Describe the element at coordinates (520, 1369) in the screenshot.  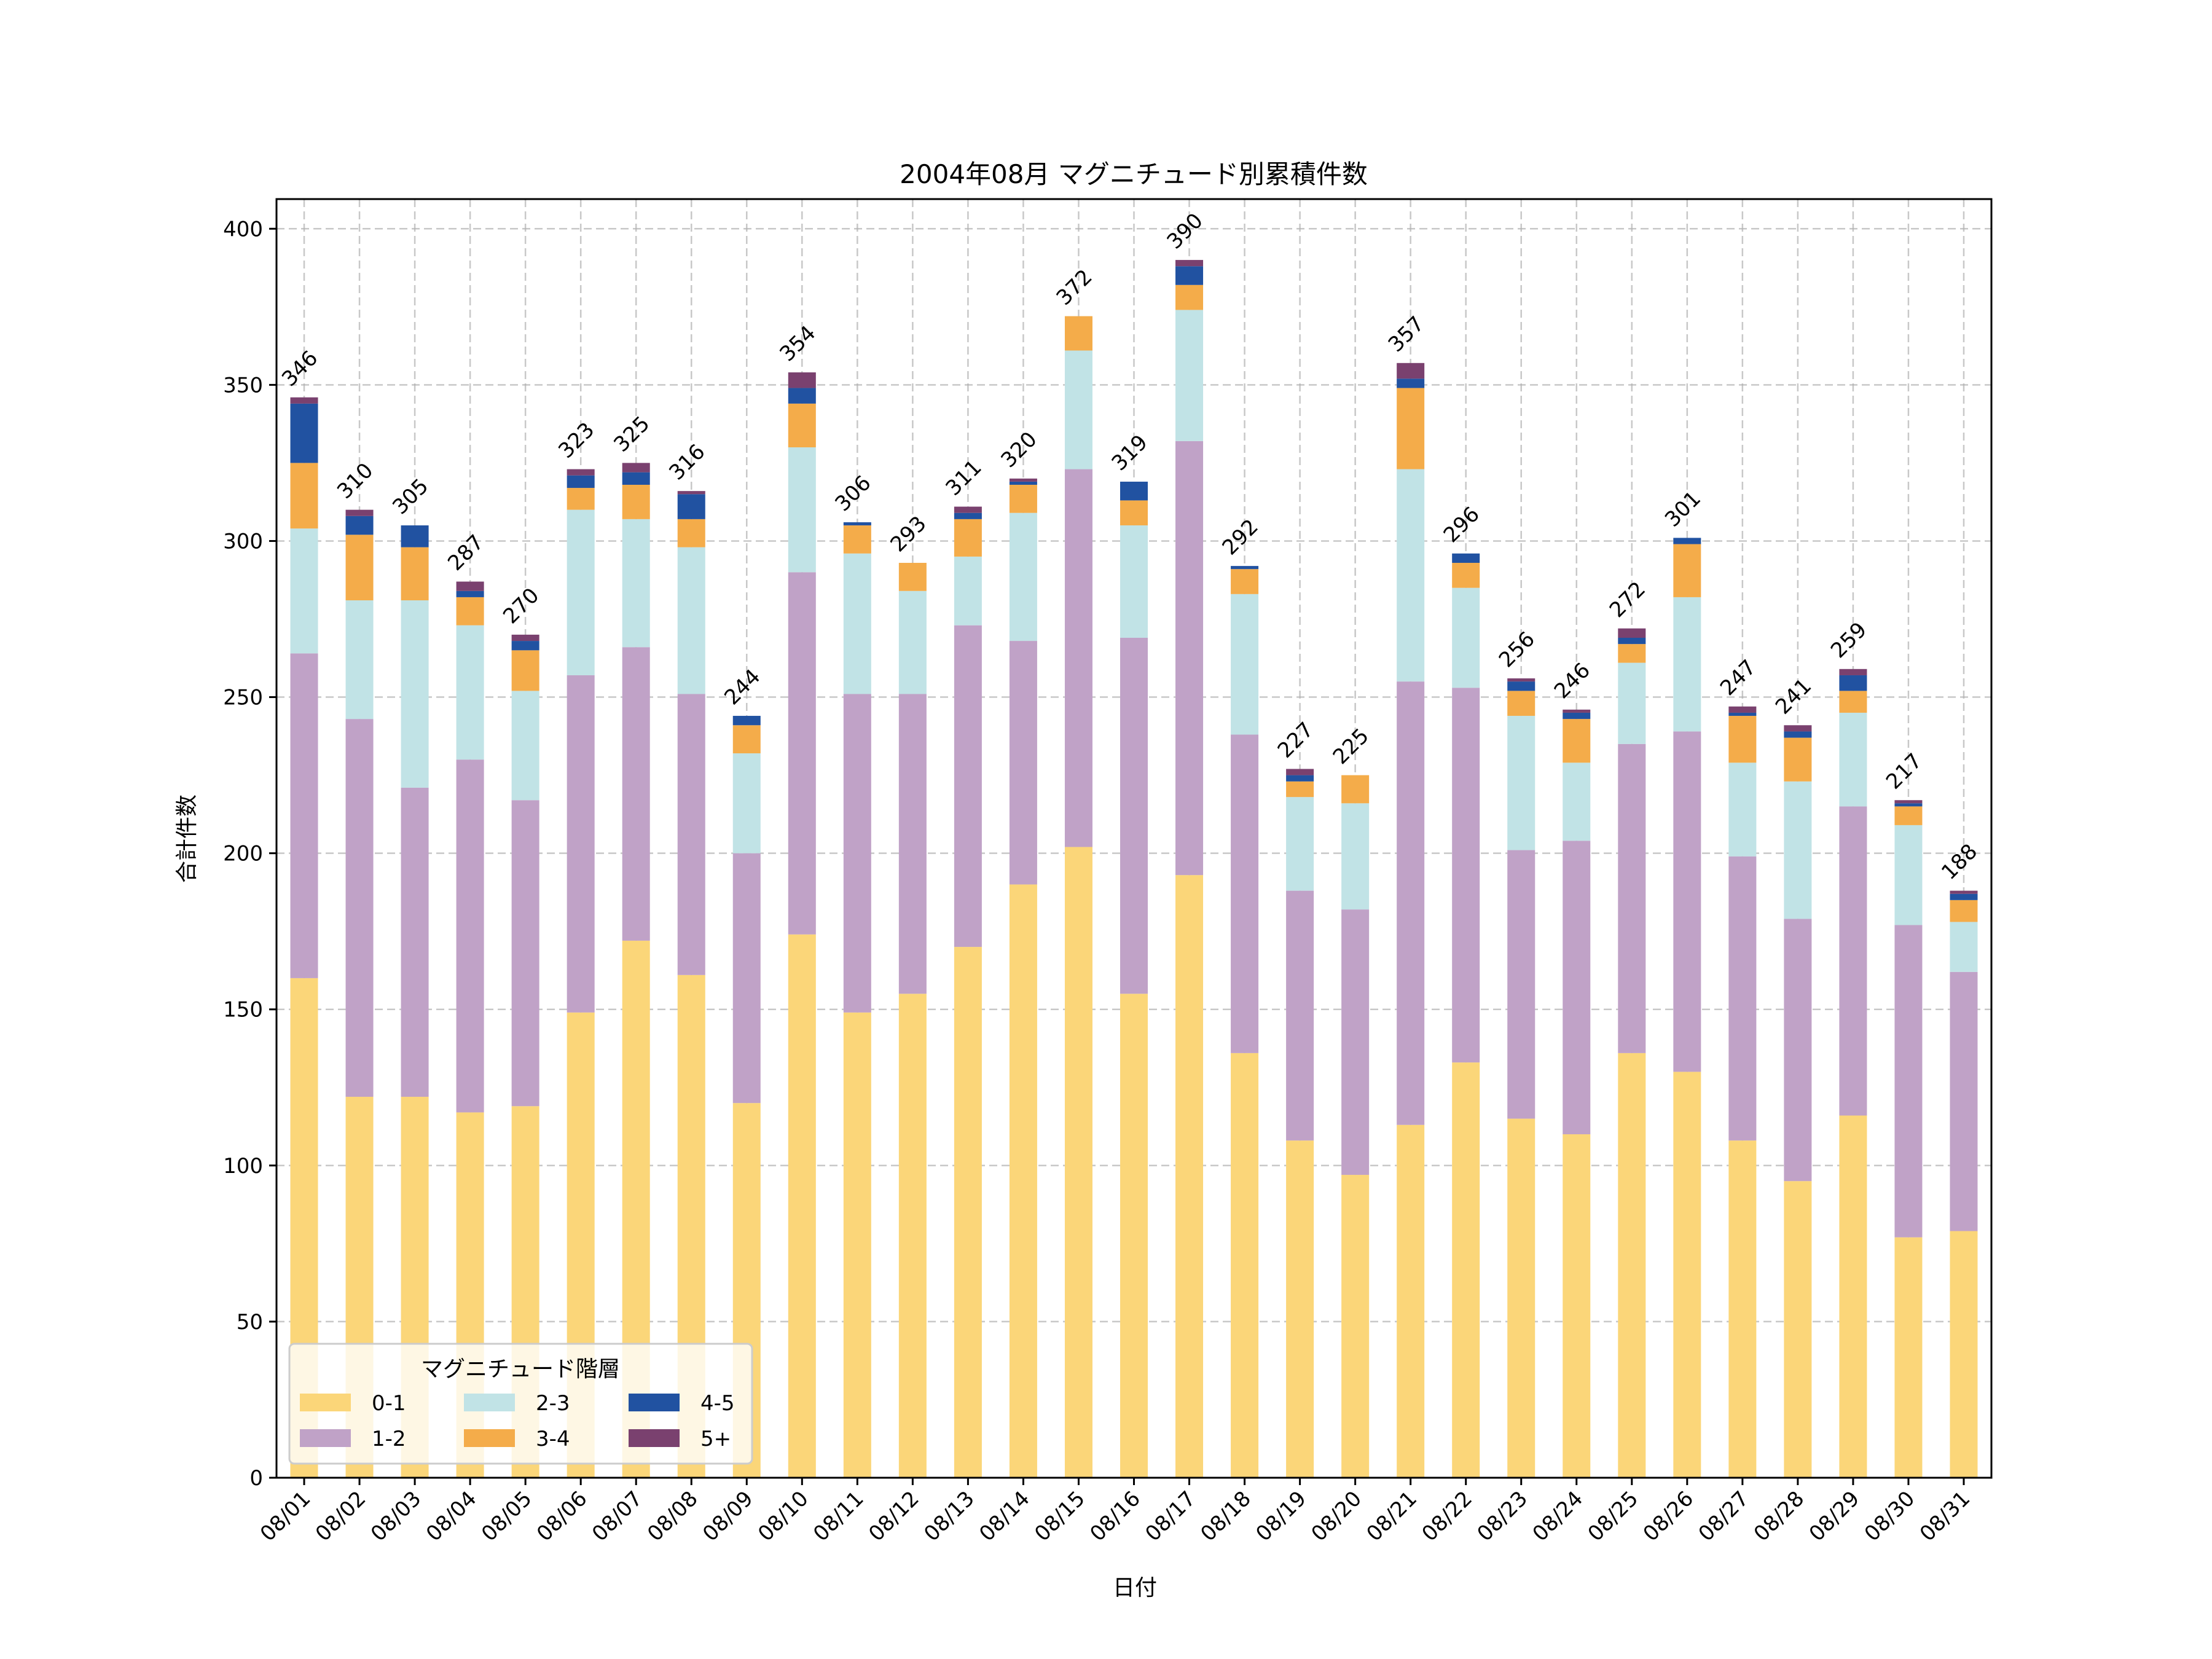
I see `legend-title: マグニチュード階層` at that location.